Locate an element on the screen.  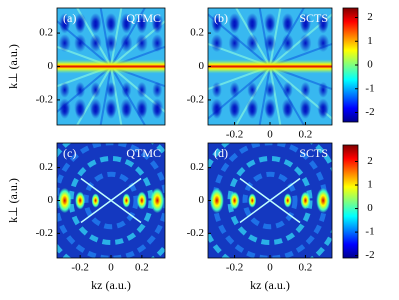
panel-label: (a) is located at coordinates (69, 18).